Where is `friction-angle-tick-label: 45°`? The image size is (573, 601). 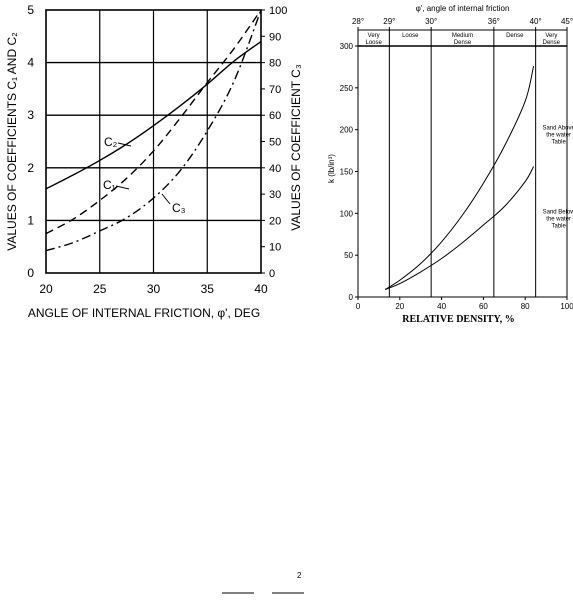
friction-angle-tick-label: 45° is located at coordinates (567, 21).